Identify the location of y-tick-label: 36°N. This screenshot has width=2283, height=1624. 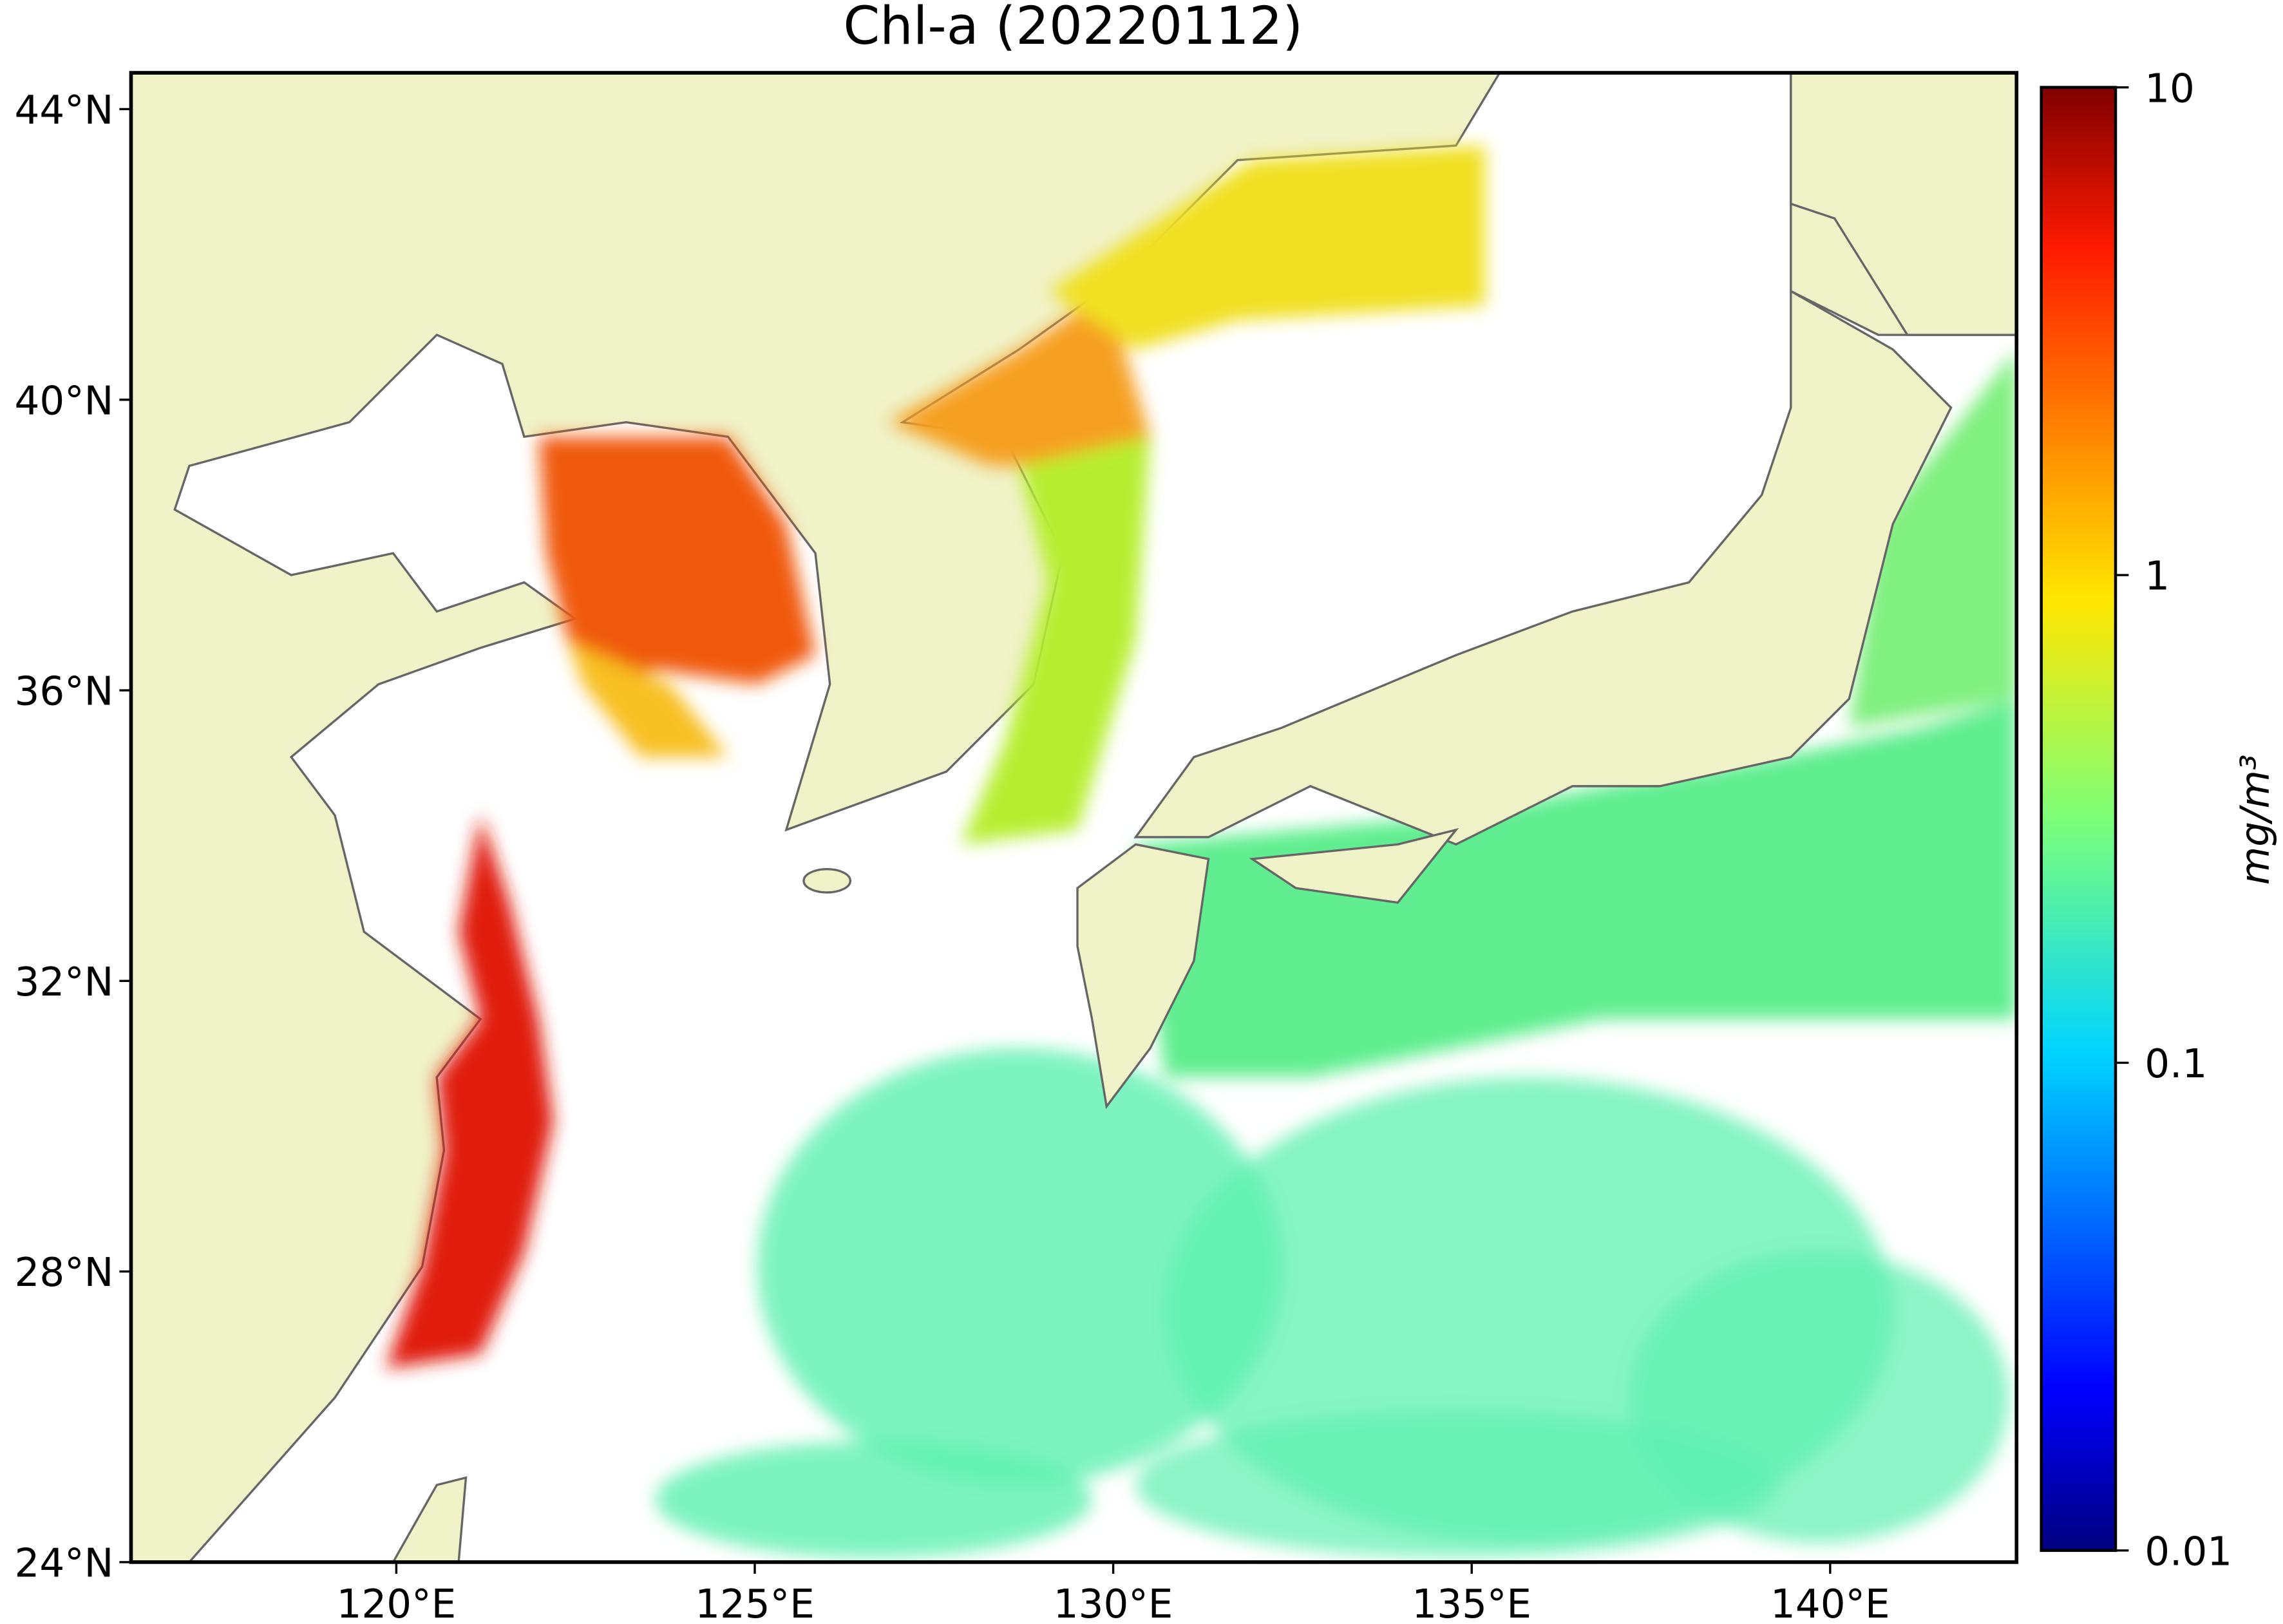
(64, 692).